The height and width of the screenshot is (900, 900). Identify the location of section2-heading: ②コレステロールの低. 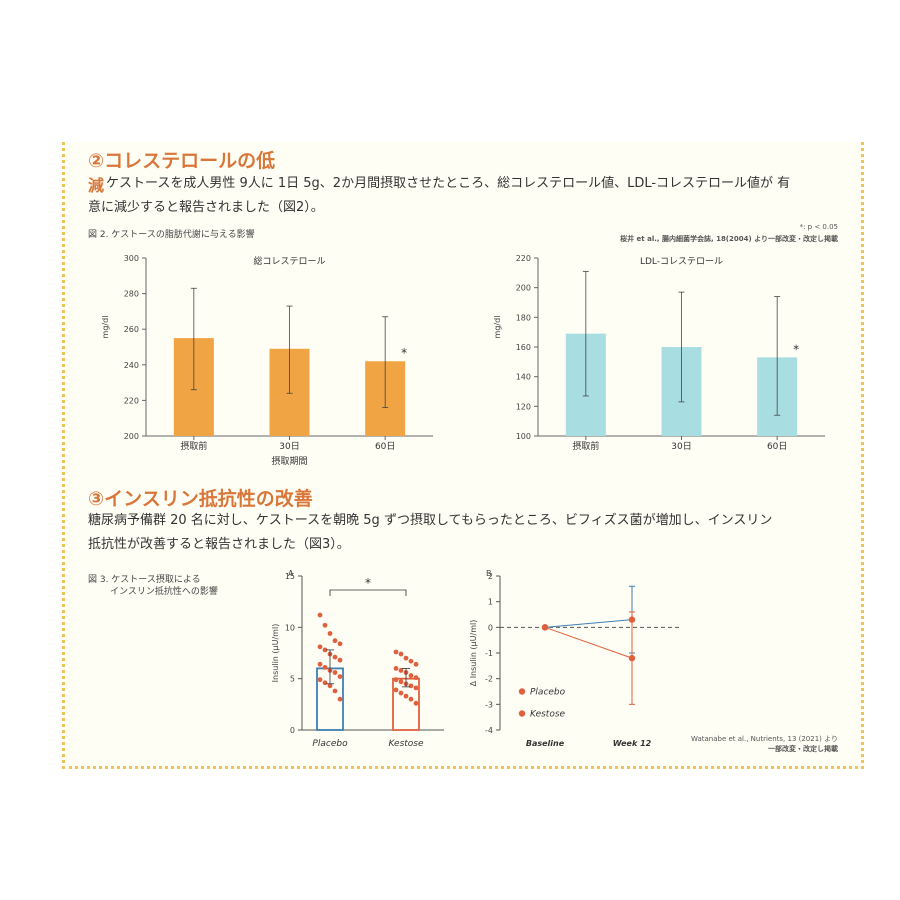
(182, 161).